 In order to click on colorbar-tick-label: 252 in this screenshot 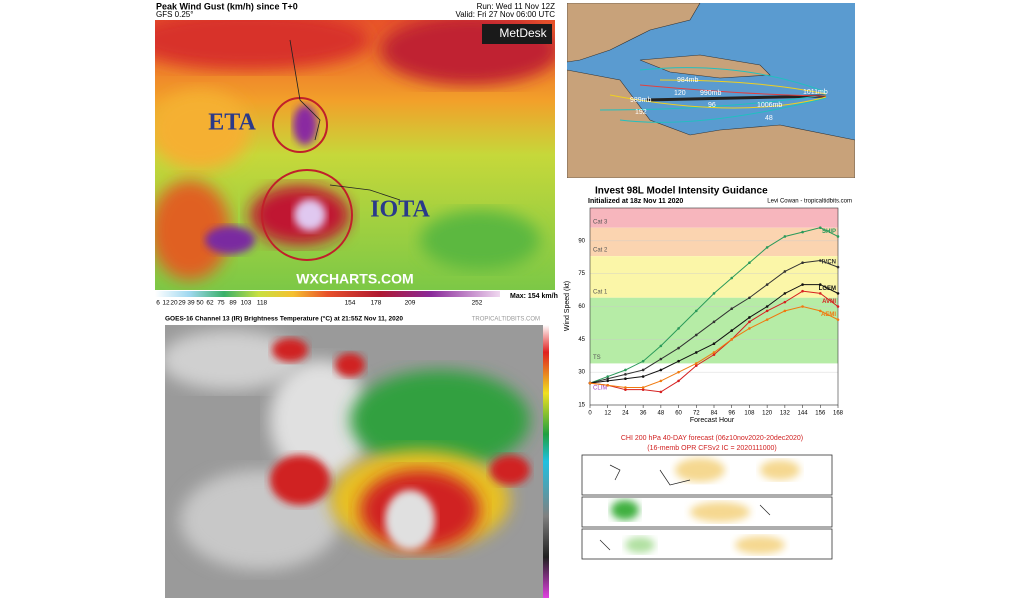, I will do `click(477, 303)`.